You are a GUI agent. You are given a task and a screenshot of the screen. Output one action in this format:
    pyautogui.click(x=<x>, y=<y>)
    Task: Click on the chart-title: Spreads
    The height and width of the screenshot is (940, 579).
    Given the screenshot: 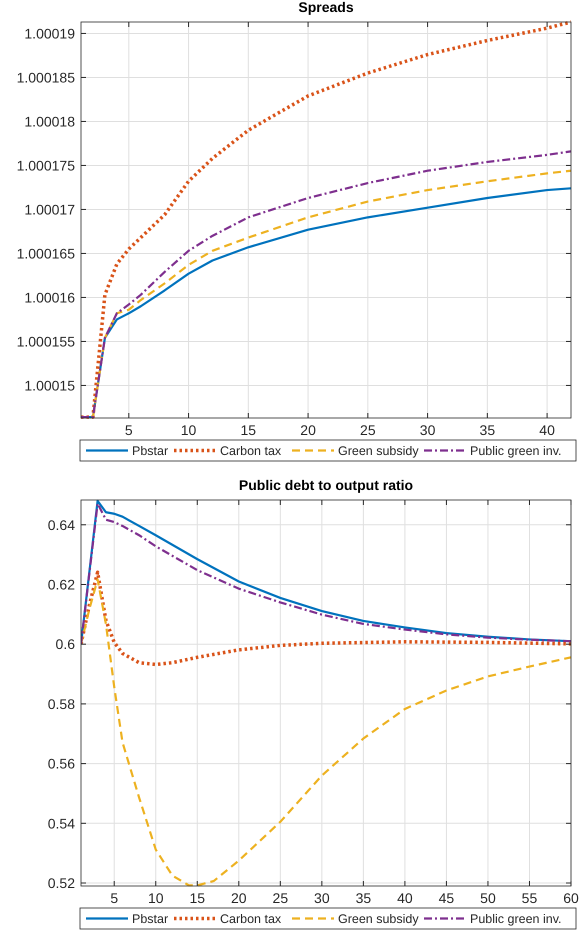 What is the action you would take?
    pyautogui.click(x=326, y=7)
    